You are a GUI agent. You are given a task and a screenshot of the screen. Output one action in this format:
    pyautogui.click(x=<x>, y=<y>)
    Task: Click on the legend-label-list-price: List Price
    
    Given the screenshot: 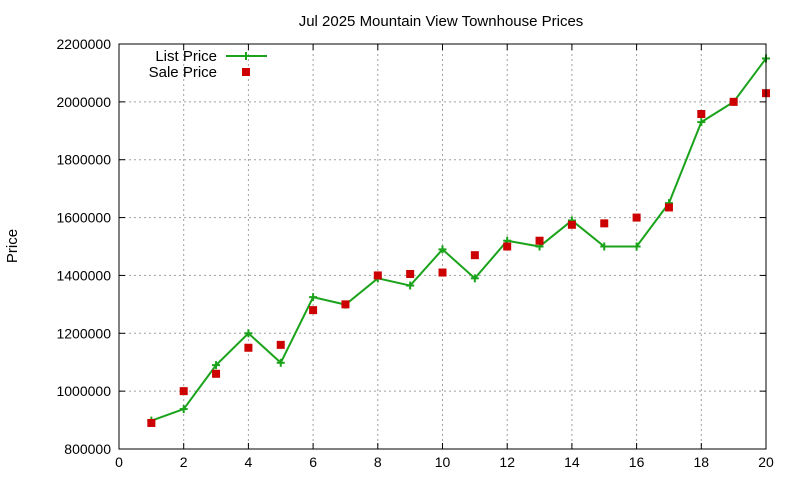 What is the action you would take?
    pyautogui.click(x=186, y=56)
    